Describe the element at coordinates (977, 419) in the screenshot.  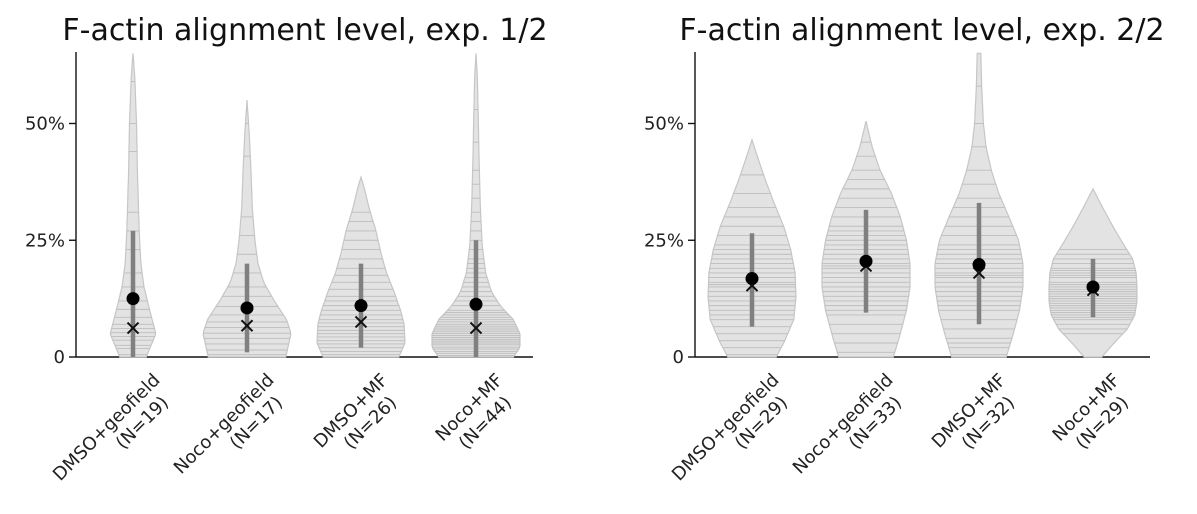
I see `category-label: DMSO+MF(N=32)` at that location.